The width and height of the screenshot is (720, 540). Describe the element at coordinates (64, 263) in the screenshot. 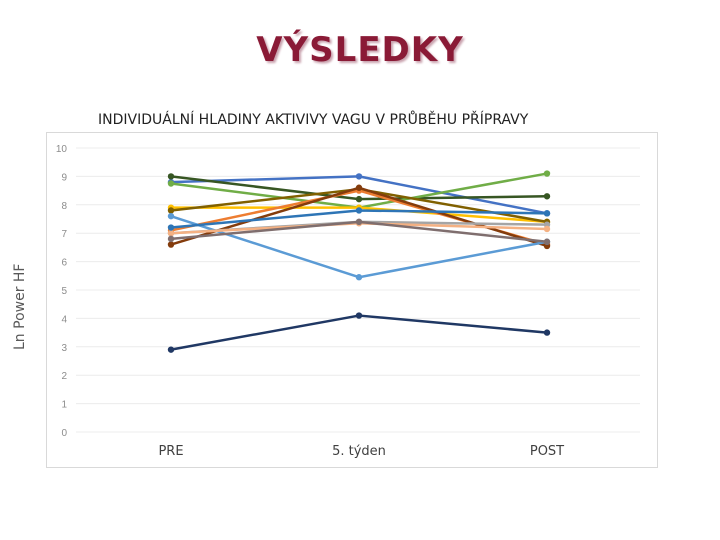

I see `y-tick-label: 6` at that location.